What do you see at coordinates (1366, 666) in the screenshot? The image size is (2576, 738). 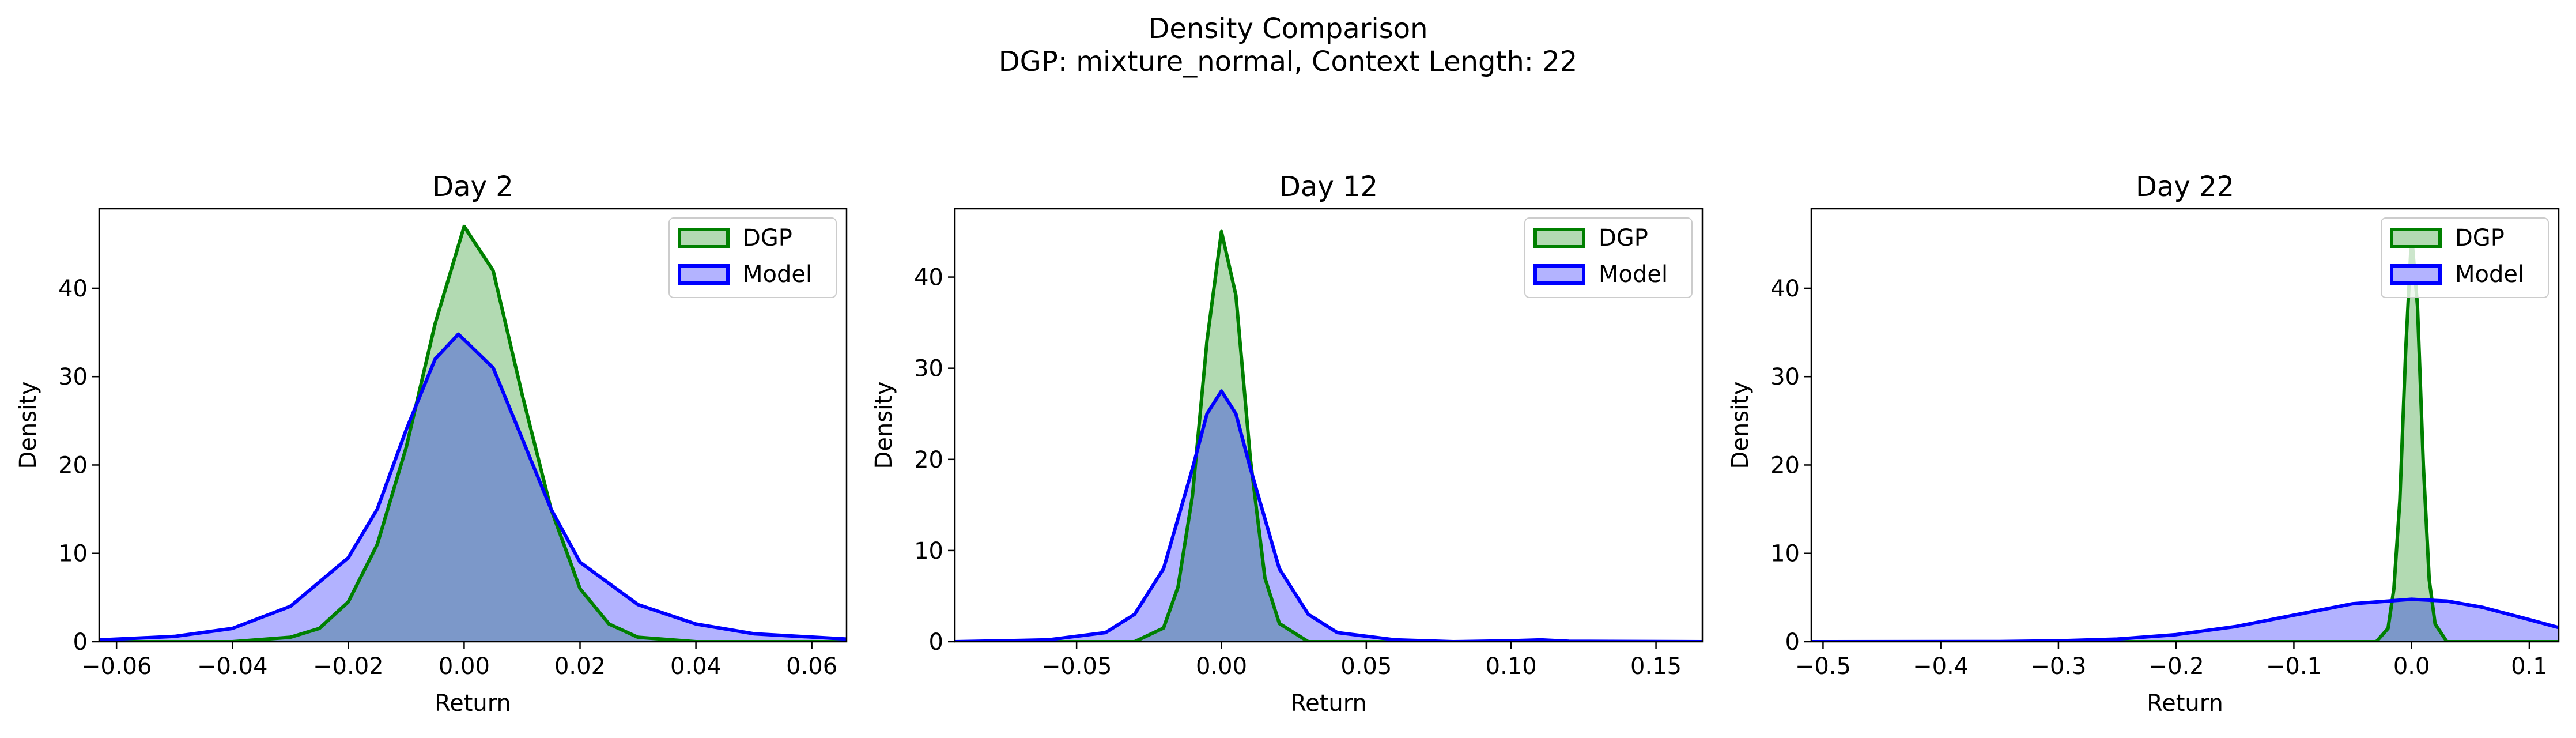 I see `x-tick-label: 0.05` at bounding box center [1366, 666].